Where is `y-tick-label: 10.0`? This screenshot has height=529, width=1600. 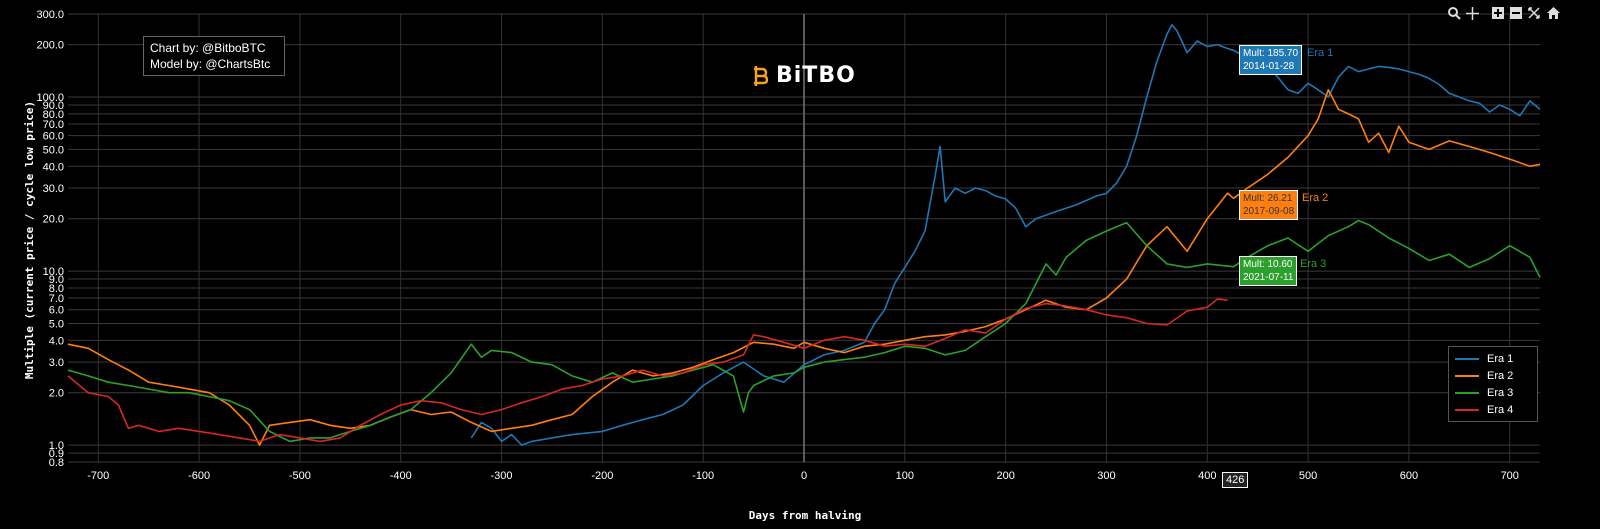
y-tick-label: 10.0 is located at coordinates (53, 272).